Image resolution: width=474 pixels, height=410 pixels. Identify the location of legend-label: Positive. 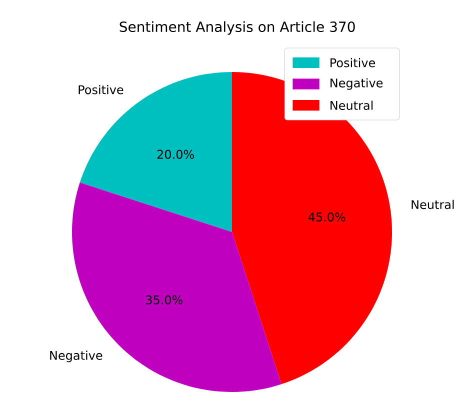
(353, 63).